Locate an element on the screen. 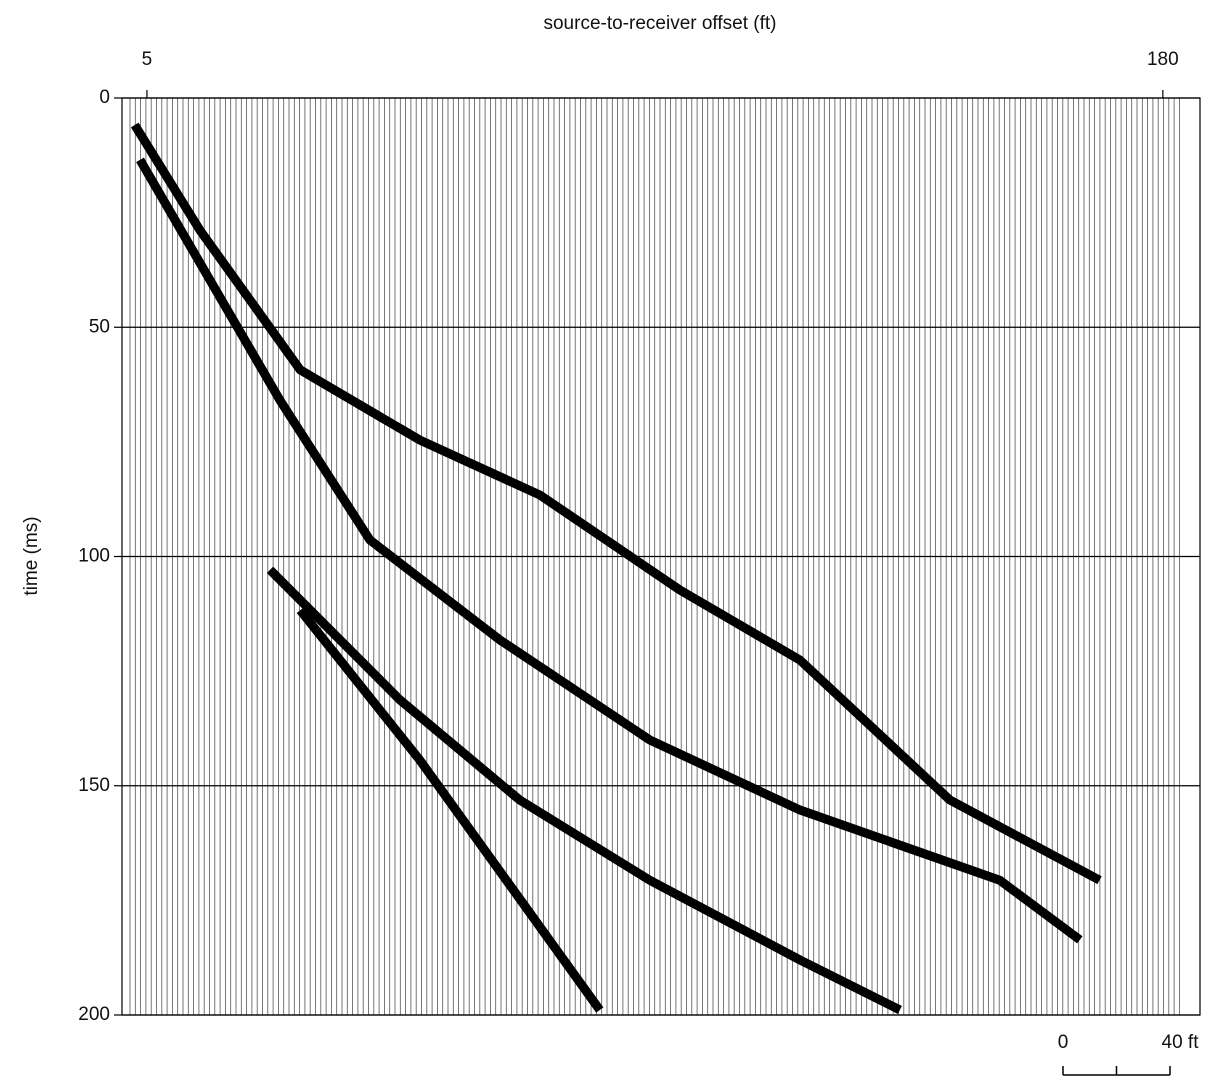  x-tick-label: 180 is located at coordinates (1163, 59).